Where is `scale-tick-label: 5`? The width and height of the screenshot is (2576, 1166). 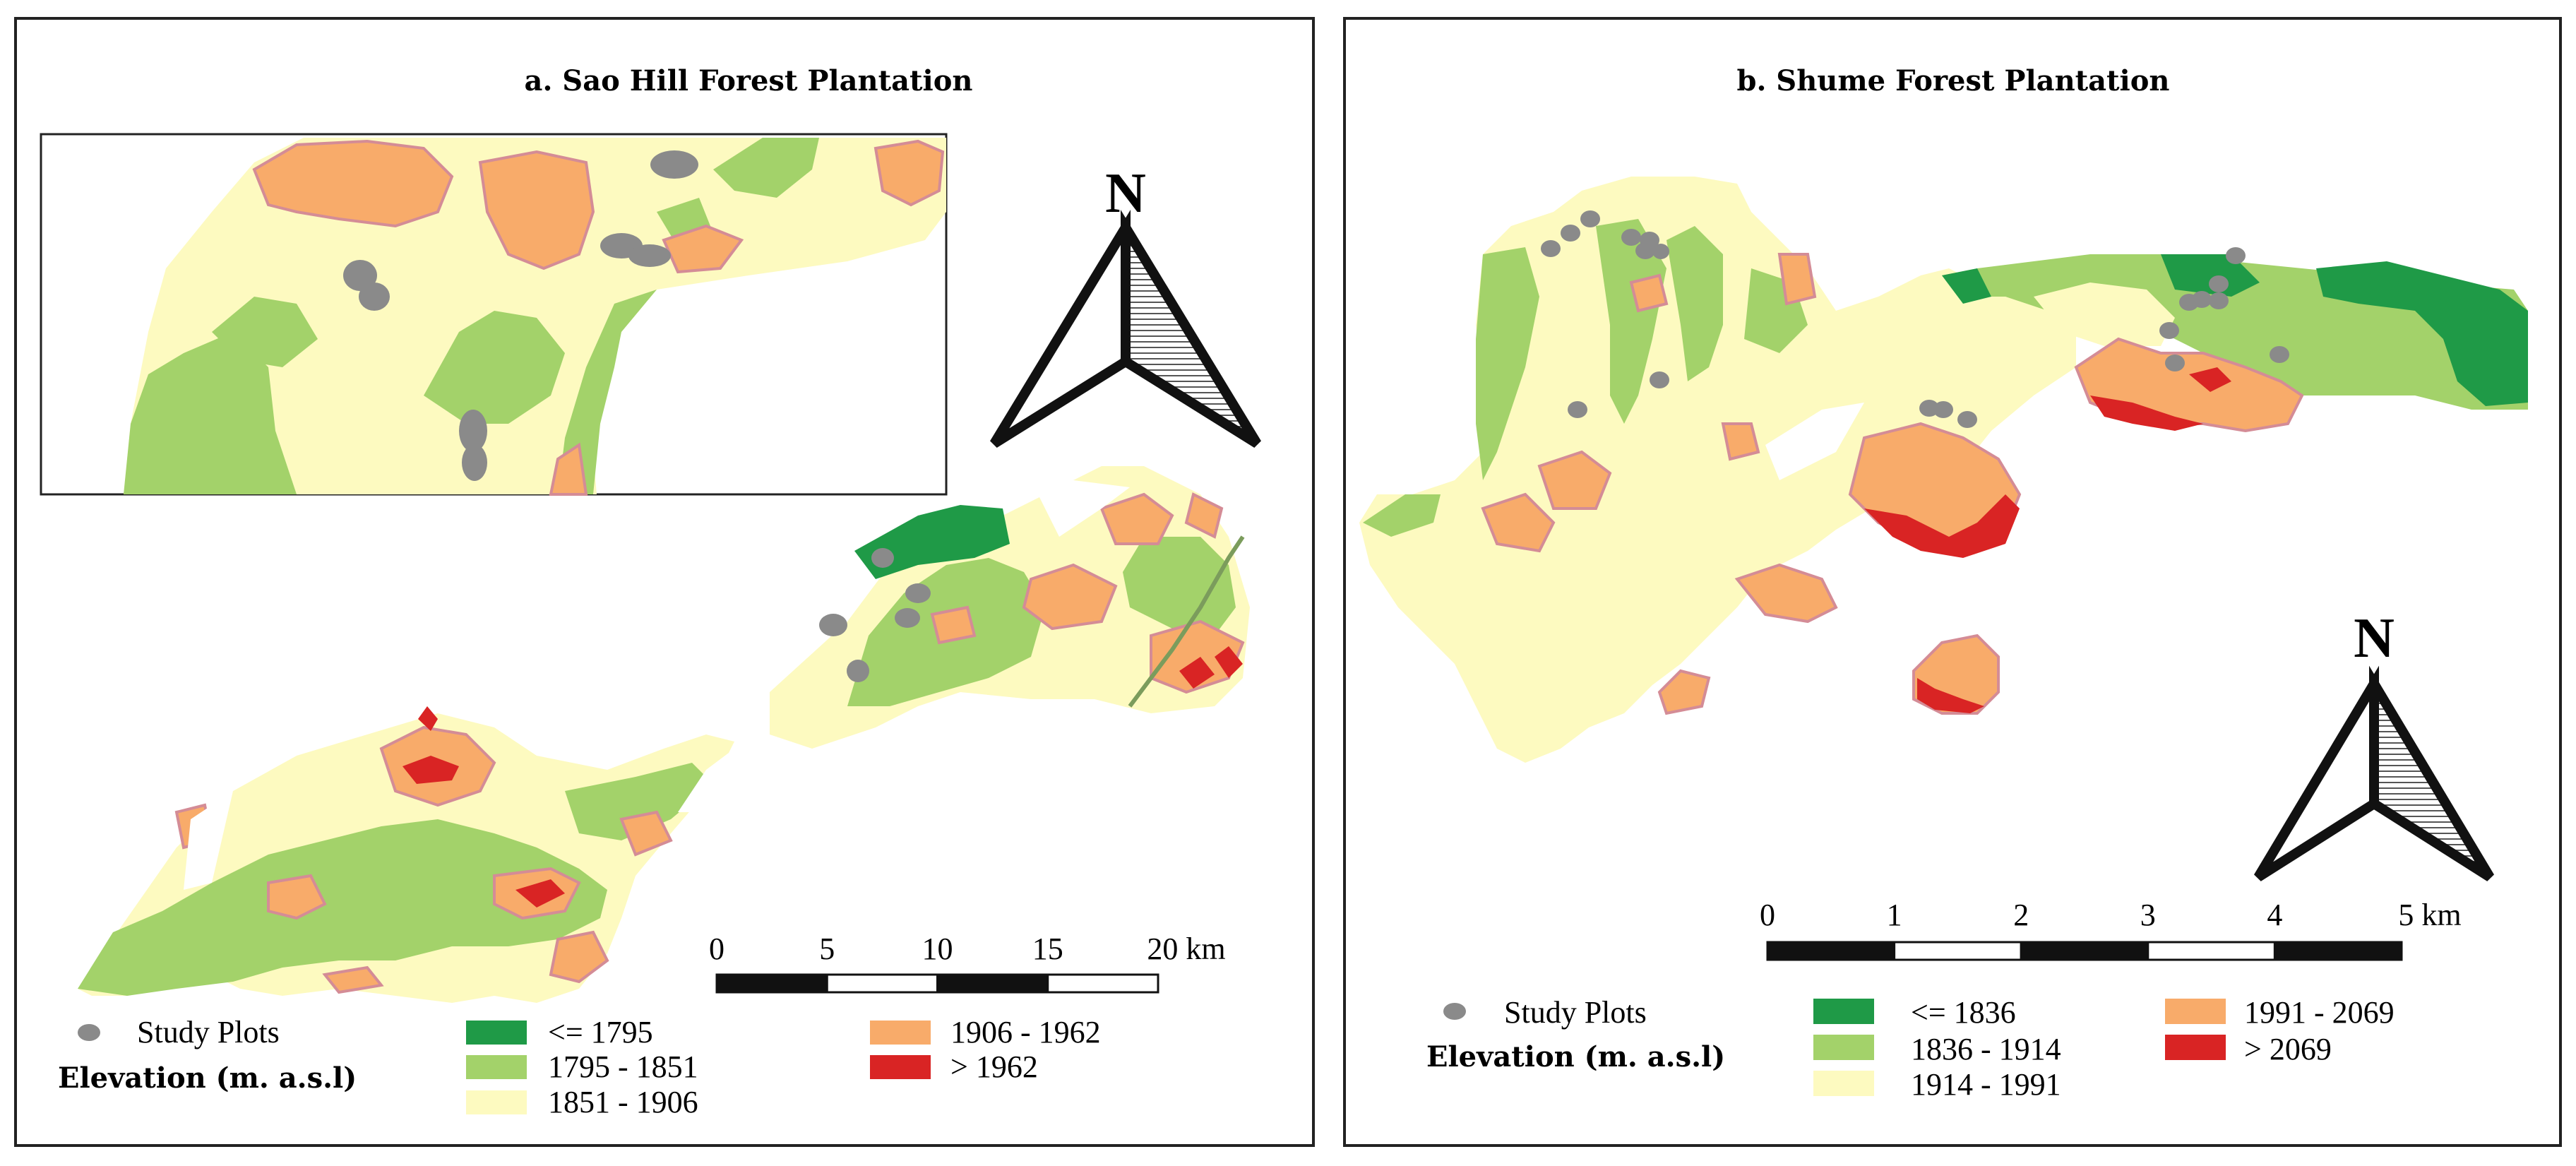
scale-tick-label: 5 is located at coordinates (827, 949).